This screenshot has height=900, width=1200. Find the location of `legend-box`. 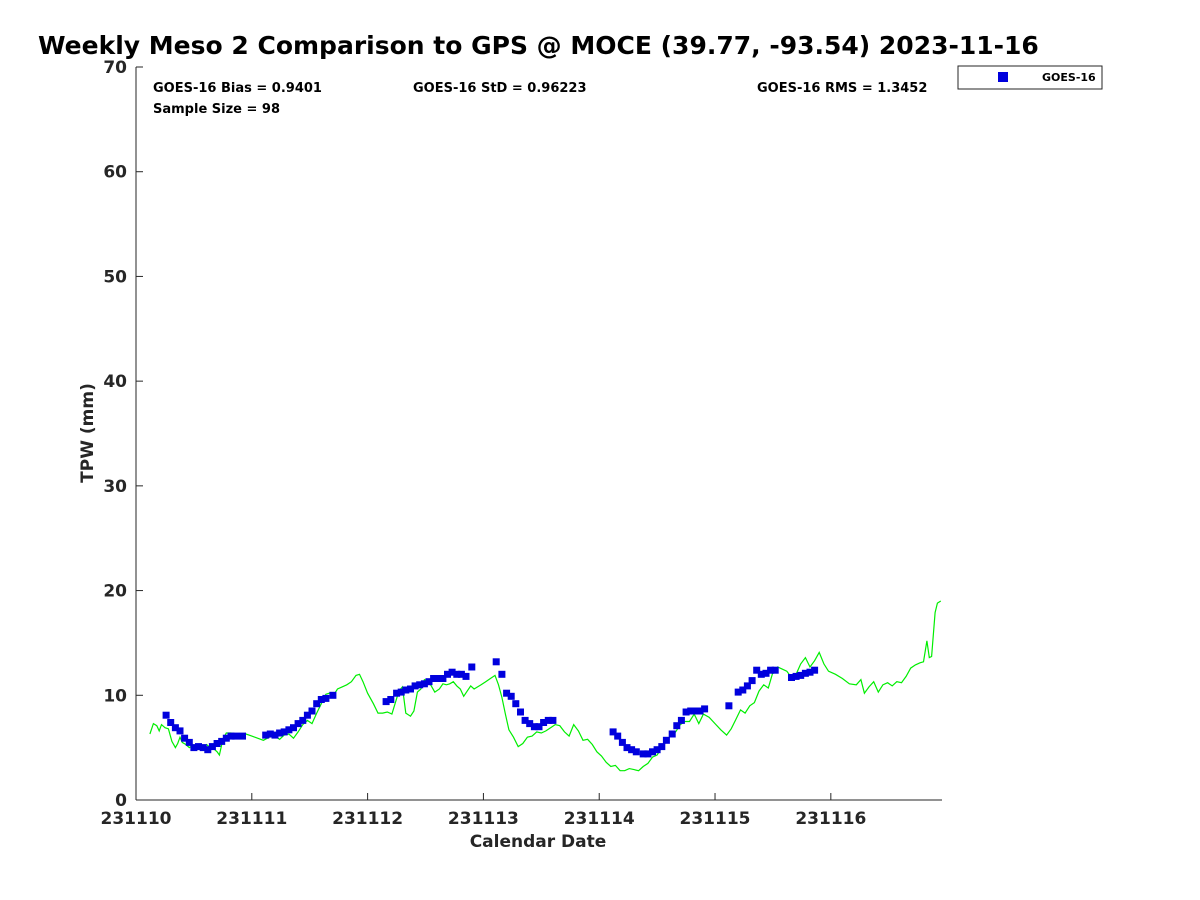

legend-box is located at coordinates (1030, 77).